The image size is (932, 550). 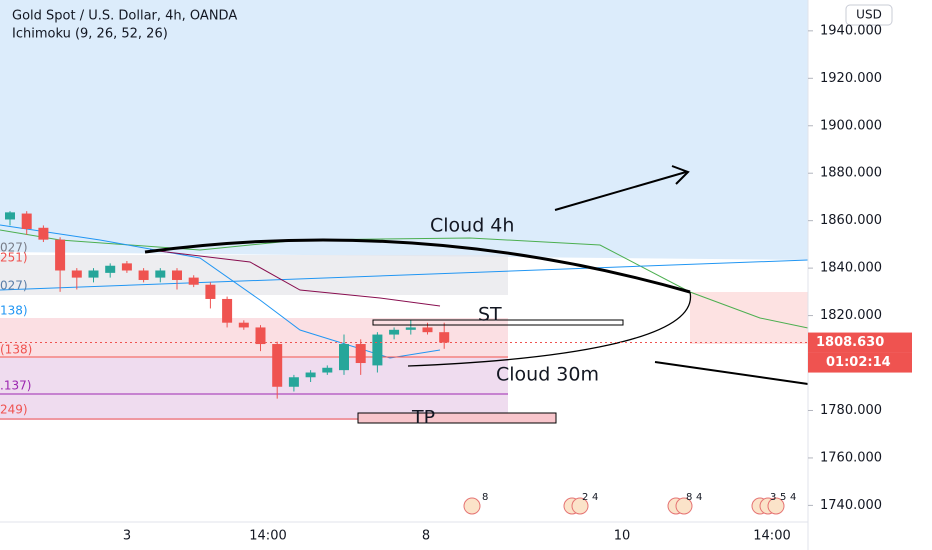 What do you see at coordinates (680, 175) in the screenshot?
I see `arrow-head` at bounding box center [680, 175].